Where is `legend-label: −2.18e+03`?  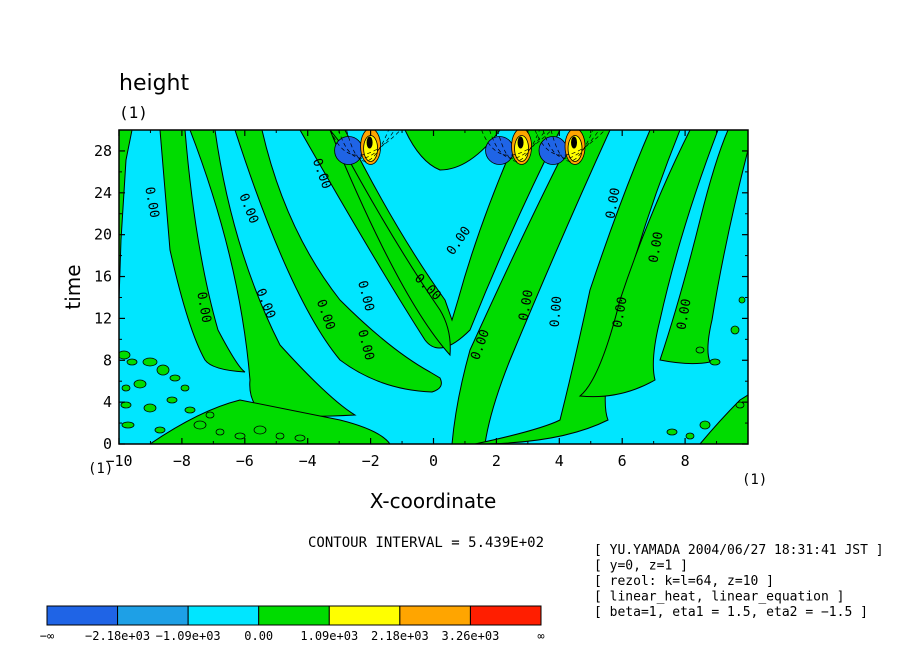
legend-label: −2.18e+03 is located at coordinates (117, 636).